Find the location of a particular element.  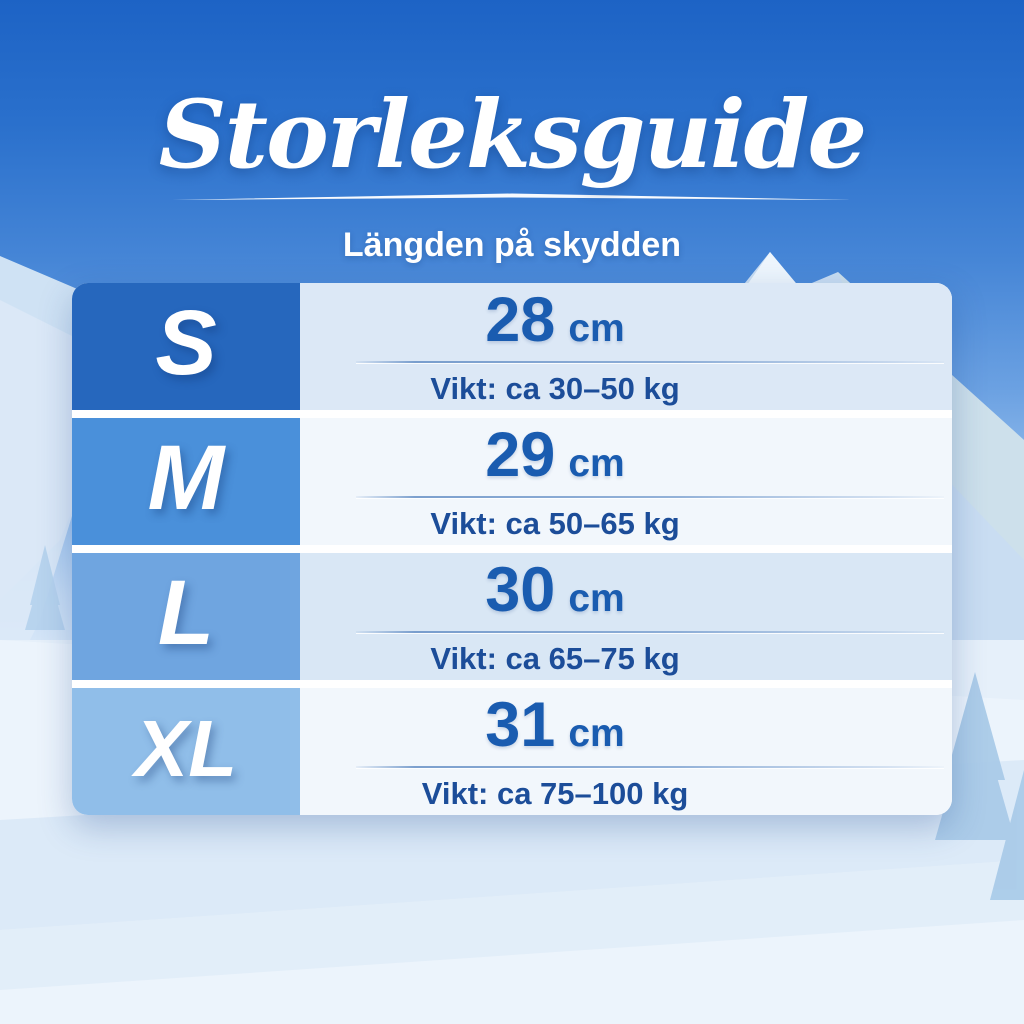

table-row-s: S 28 cm Vikt: ca 30–50 kg is located at coordinates (512, 346).